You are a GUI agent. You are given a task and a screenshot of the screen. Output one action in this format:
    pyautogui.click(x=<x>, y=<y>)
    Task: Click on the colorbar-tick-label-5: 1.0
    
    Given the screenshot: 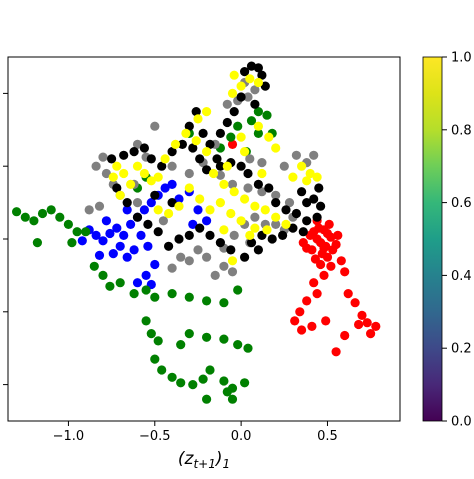 What is the action you would take?
    pyautogui.click(x=461, y=58)
    